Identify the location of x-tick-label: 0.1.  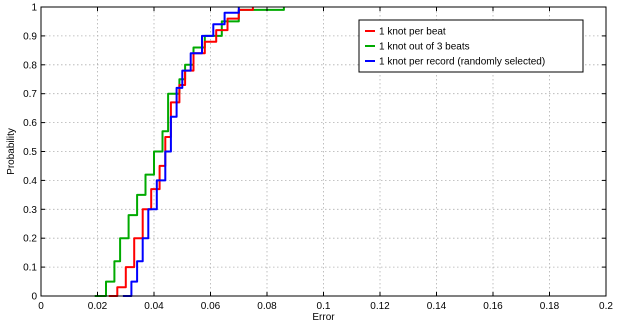
(324, 306).